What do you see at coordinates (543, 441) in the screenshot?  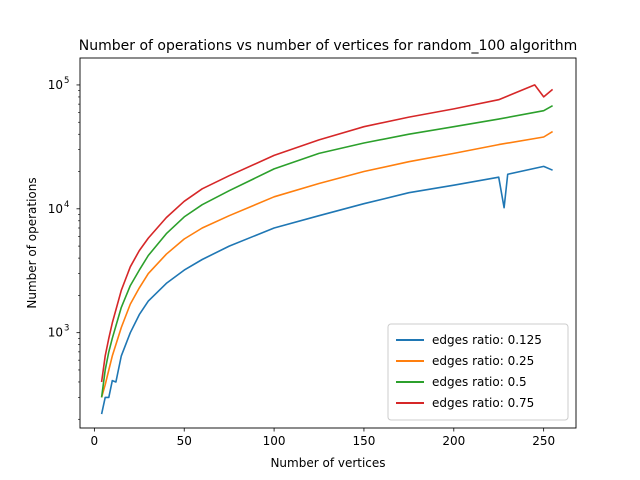 I see `x-tick-label: 250` at bounding box center [543, 441].